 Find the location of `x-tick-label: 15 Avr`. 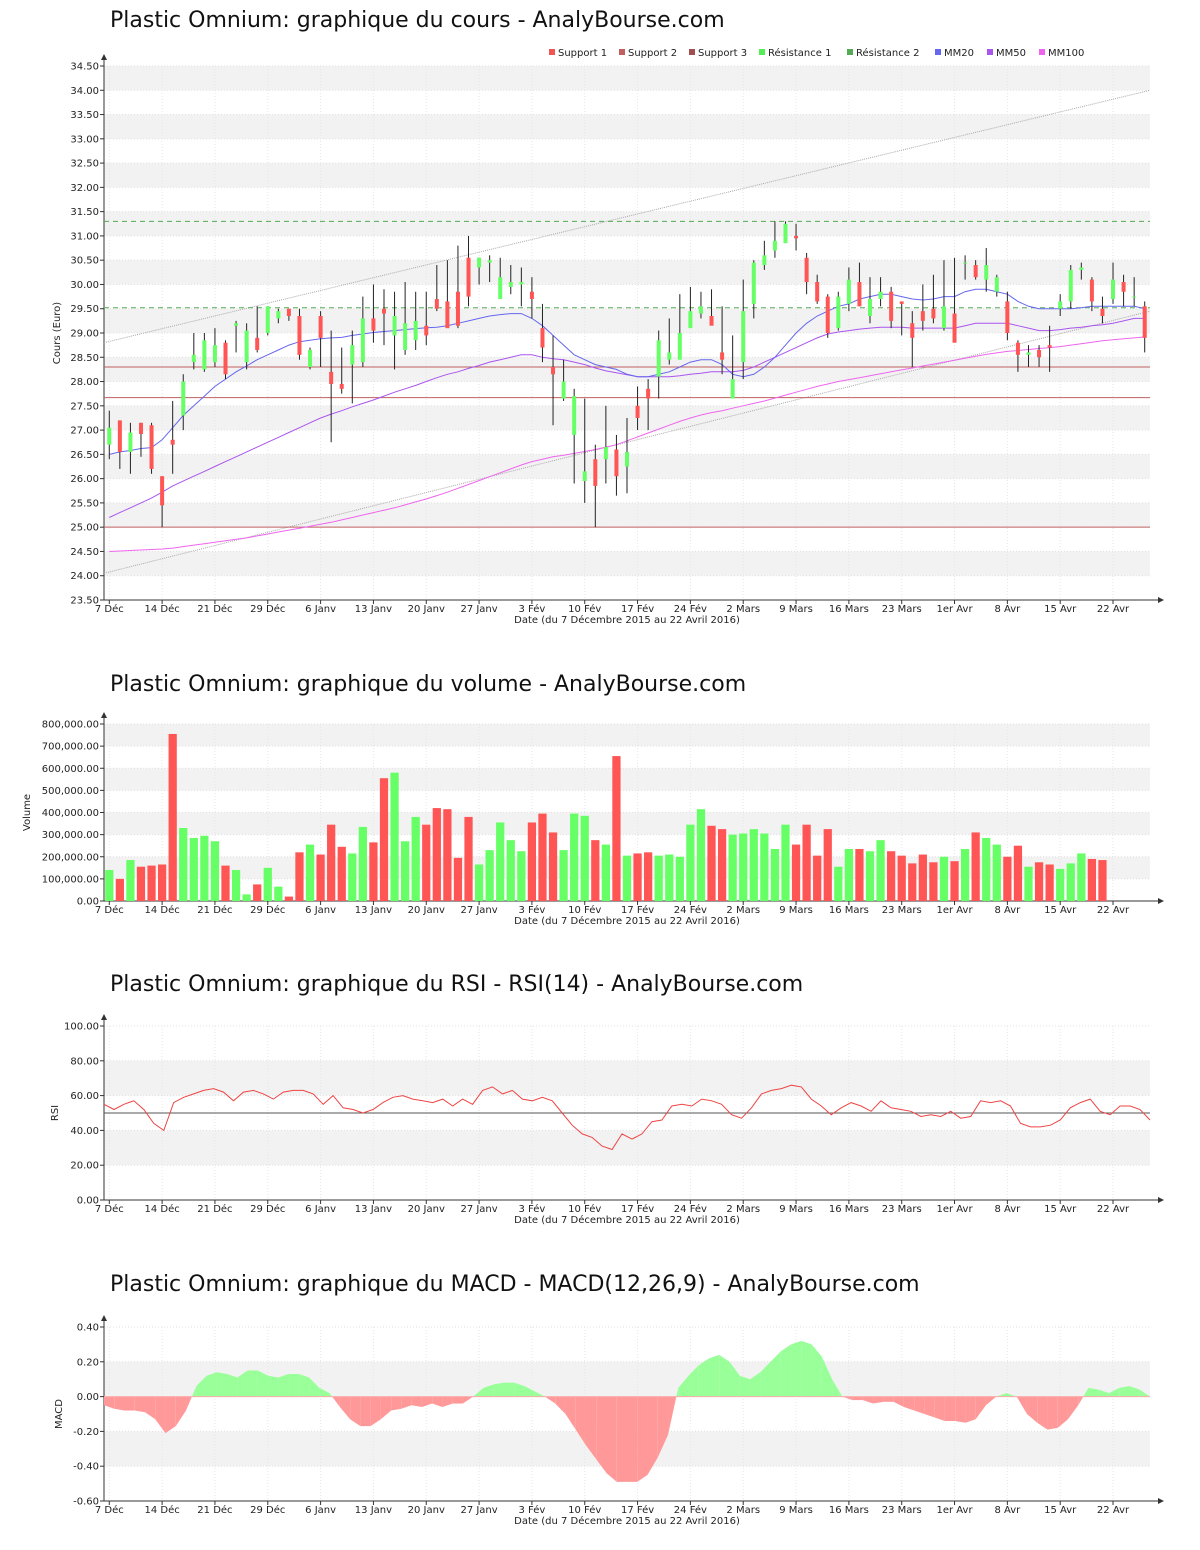

x-tick-label: 15 Avr is located at coordinates (1060, 910).